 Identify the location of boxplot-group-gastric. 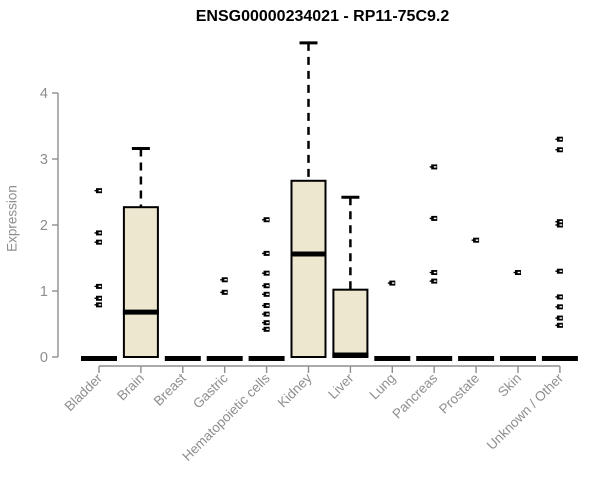
(224, 319).